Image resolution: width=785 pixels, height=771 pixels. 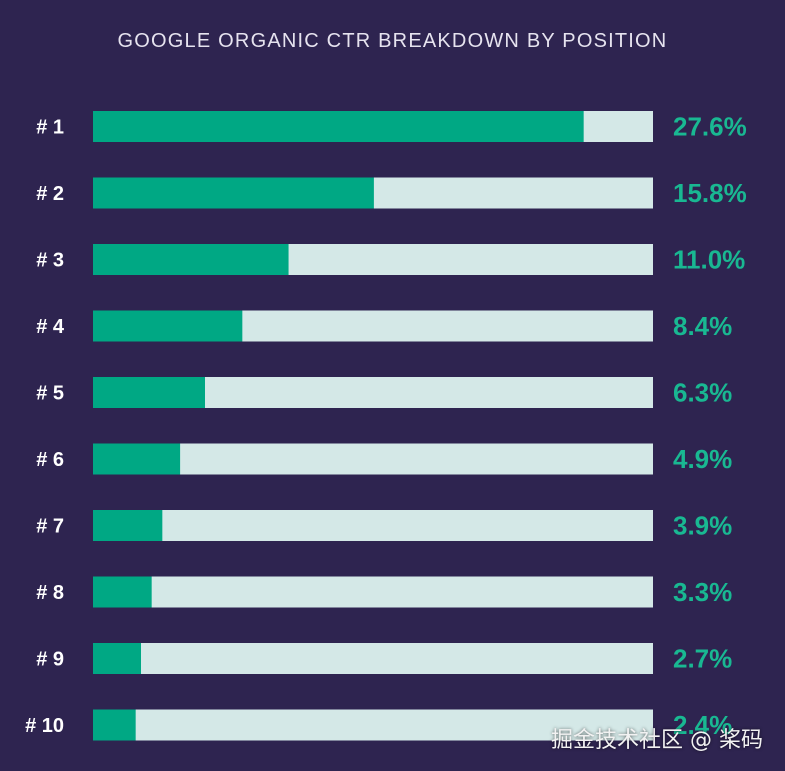 What do you see at coordinates (710, 193) in the screenshot?
I see `value-label: 15.8%` at bounding box center [710, 193].